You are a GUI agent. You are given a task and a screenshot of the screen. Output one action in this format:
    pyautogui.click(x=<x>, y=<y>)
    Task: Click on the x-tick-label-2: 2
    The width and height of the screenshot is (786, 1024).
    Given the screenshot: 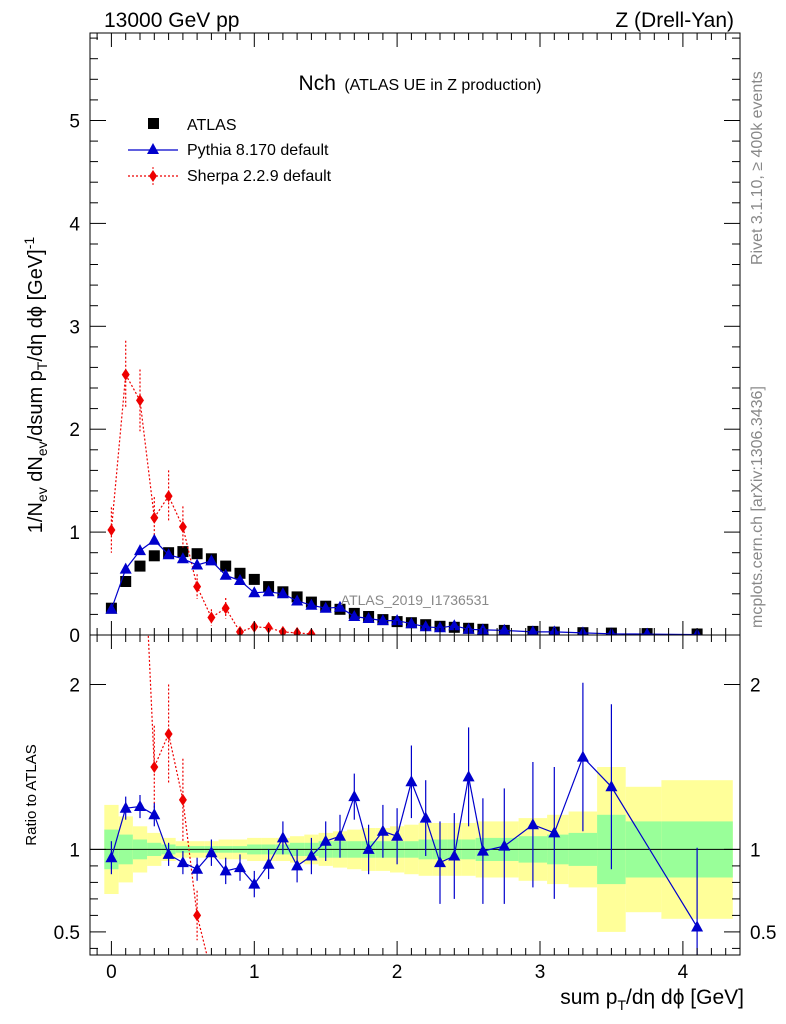 What is the action you would take?
    pyautogui.click(x=397, y=972)
    